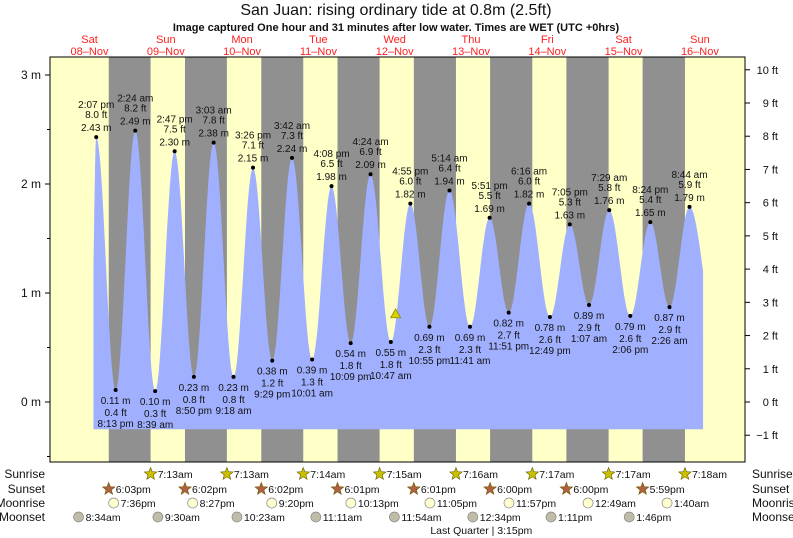 The image size is (793, 538). What do you see at coordinates (471, 40) in the screenshot?
I see `day-name-label: Thu` at bounding box center [471, 40].